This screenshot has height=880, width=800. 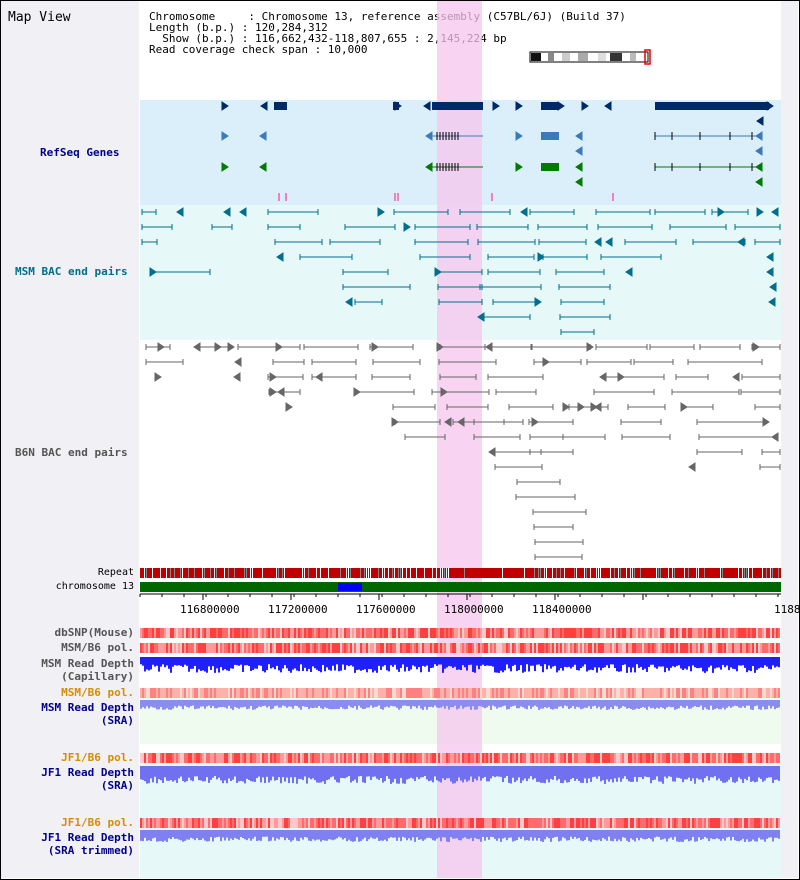 I want to click on b6n-bac-label: B6N BAC end pairs, so click(x=71, y=452).